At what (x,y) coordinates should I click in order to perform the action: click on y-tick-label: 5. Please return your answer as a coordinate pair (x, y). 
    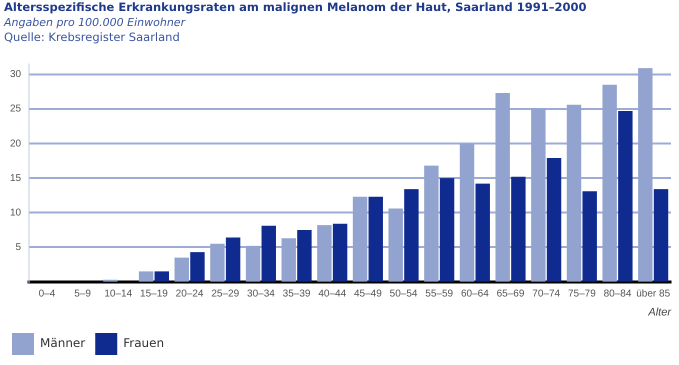
    Looking at the image, I should click on (19, 247).